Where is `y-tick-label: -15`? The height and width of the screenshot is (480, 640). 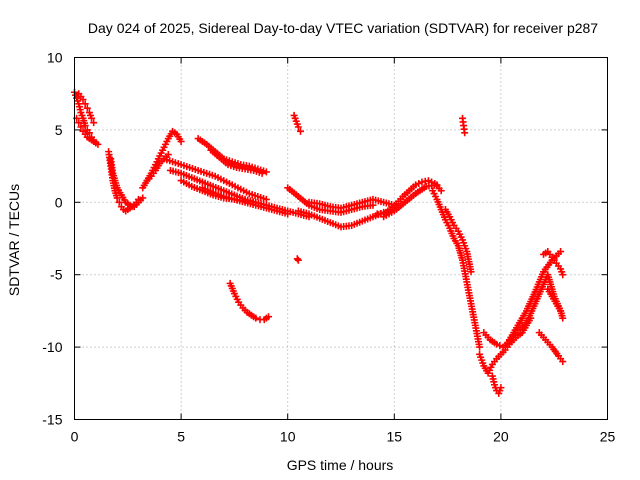
y-tick-label: -15 is located at coordinates (52, 420).